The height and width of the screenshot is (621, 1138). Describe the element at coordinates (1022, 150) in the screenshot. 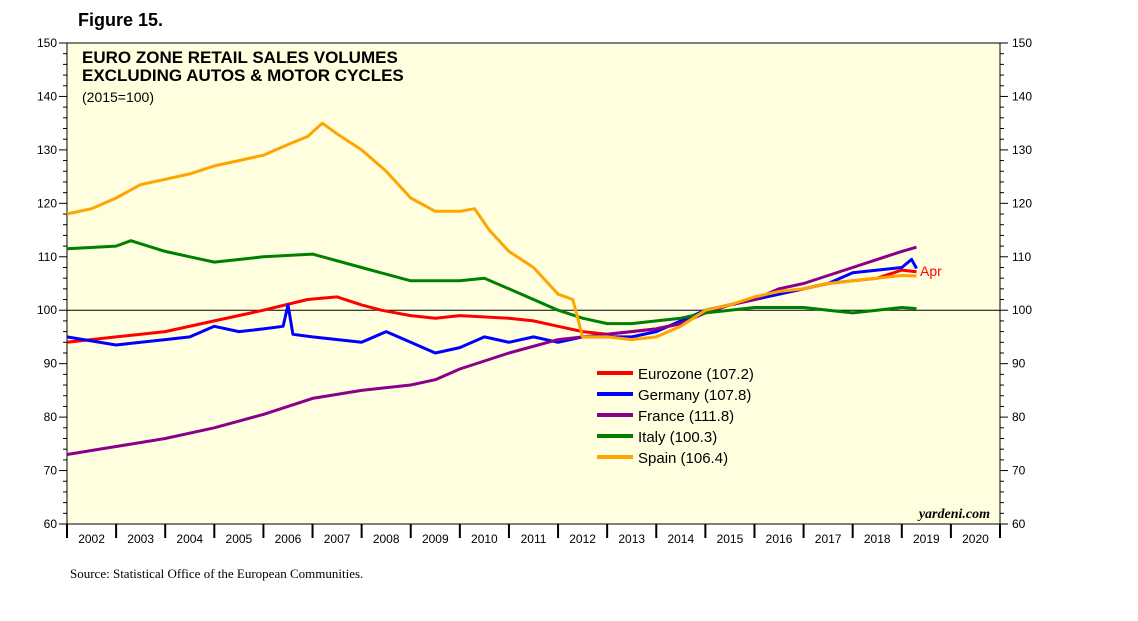

I see `y-tick-label-right: 130` at that location.